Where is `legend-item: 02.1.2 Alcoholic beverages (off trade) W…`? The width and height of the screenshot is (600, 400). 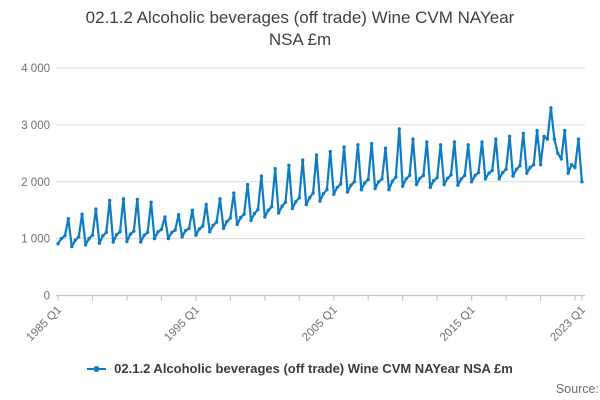
legend-item: 02.1.2 Alcoholic beverages (off trade) W… is located at coordinates (300, 368).